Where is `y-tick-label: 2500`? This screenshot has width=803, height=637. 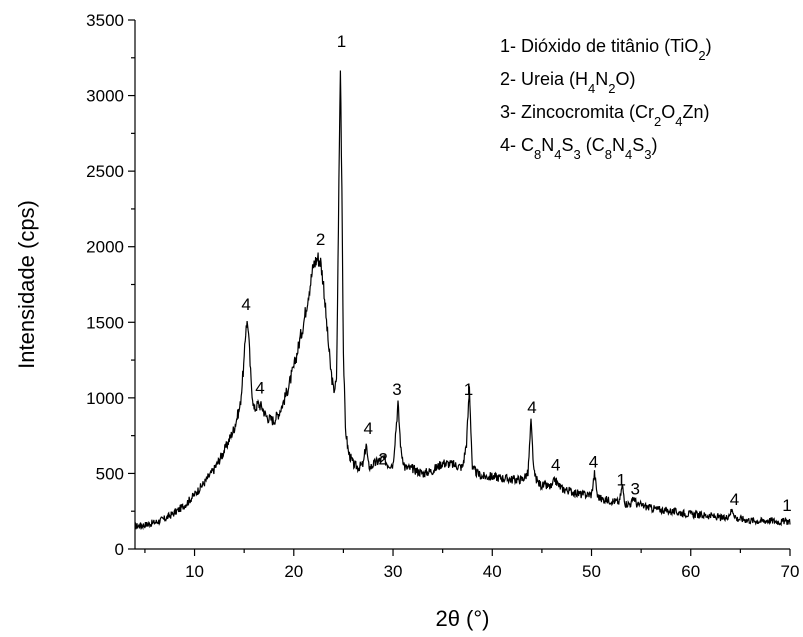
y-tick-label: 2500 is located at coordinates (105, 171).